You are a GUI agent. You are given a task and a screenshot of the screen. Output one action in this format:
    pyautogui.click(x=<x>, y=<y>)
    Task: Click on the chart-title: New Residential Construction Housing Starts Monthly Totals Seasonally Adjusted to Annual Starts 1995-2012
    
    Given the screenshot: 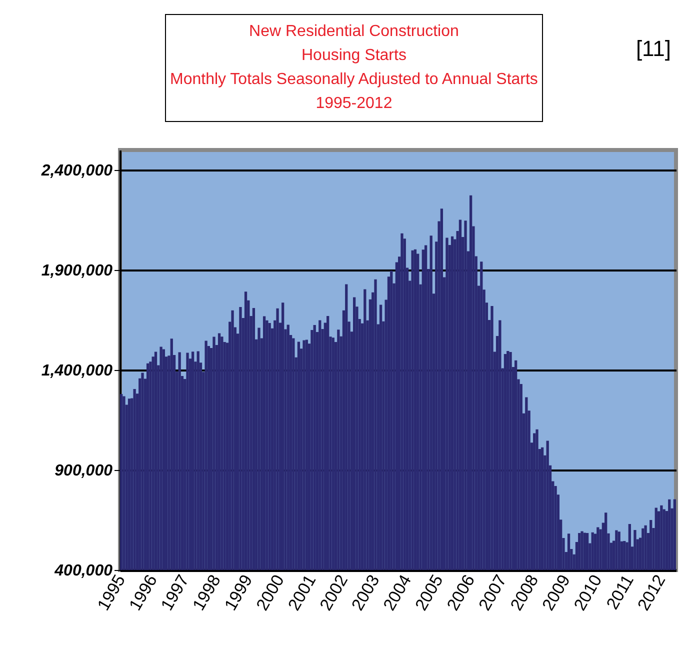 What is the action you would take?
    pyautogui.click(x=354, y=68)
    